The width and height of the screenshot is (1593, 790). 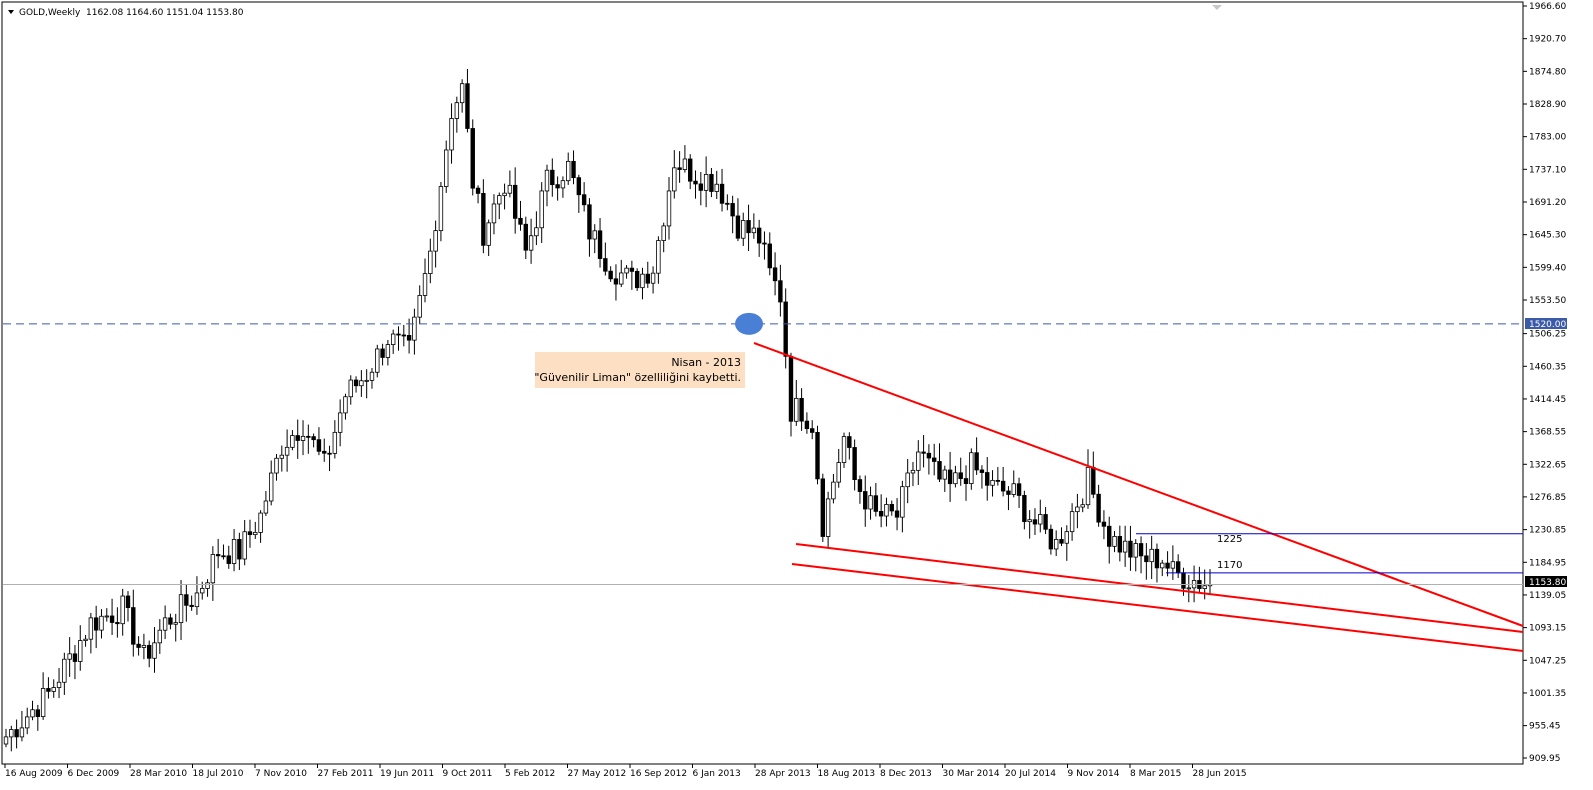 What do you see at coordinates (1546, 323) in the screenshot?
I see `hline-price-tag` at bounding box center [1546, 323].